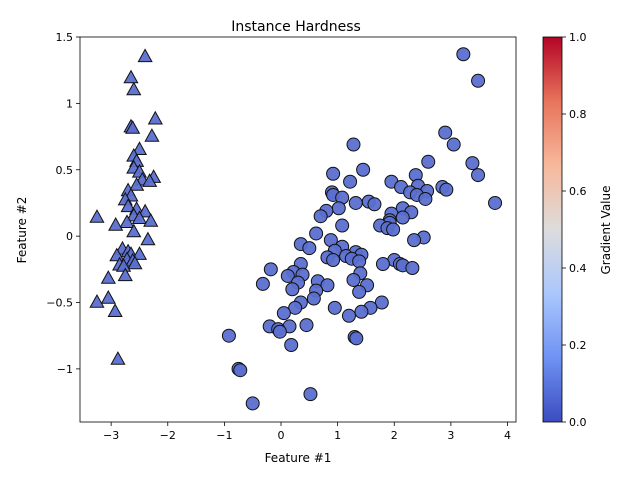  I want to click on x-tick-label: 2, so click(394, 435).